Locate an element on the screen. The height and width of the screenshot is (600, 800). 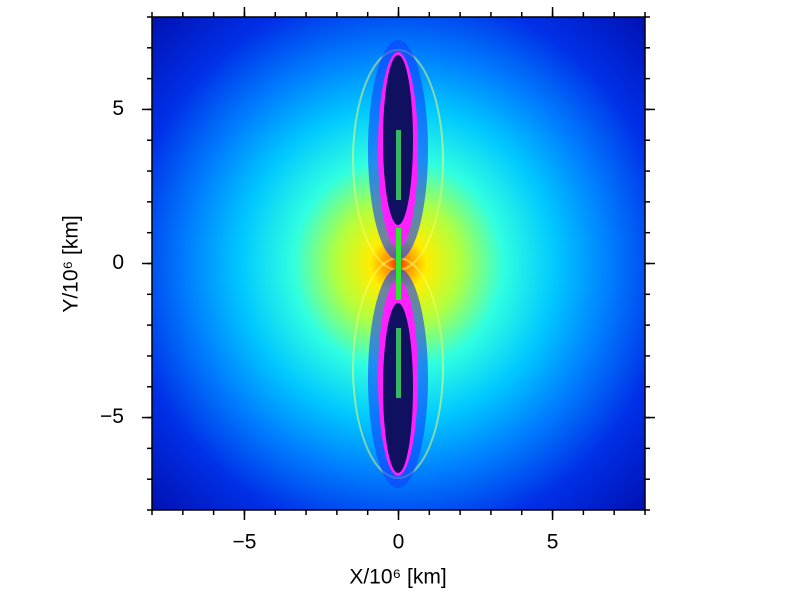
y-tick-label: 5 is located at coordinates (118, 108).